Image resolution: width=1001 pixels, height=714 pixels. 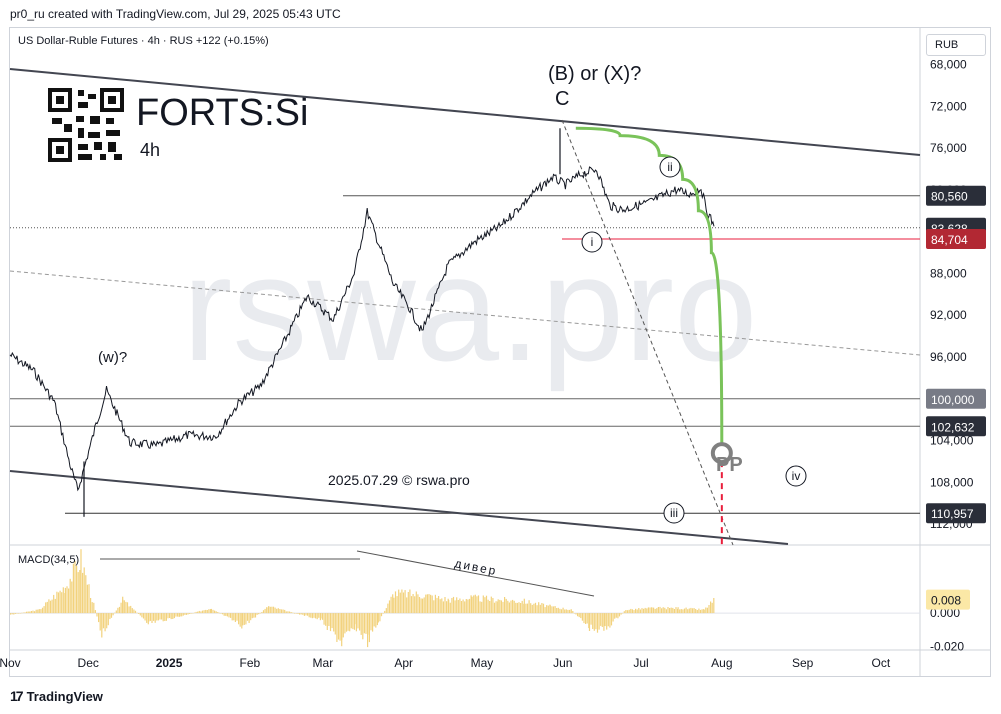 I want to click on currency-unit-button: RUB, so click(x=956, y=45).